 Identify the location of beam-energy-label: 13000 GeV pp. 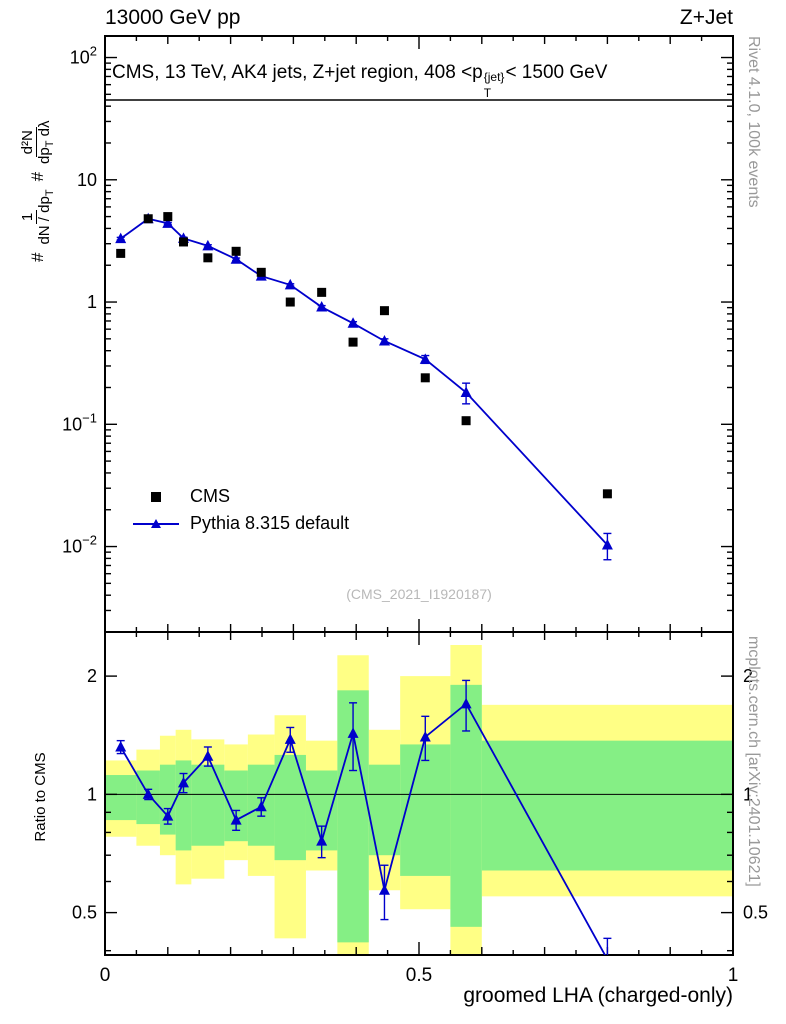
(173, 17).